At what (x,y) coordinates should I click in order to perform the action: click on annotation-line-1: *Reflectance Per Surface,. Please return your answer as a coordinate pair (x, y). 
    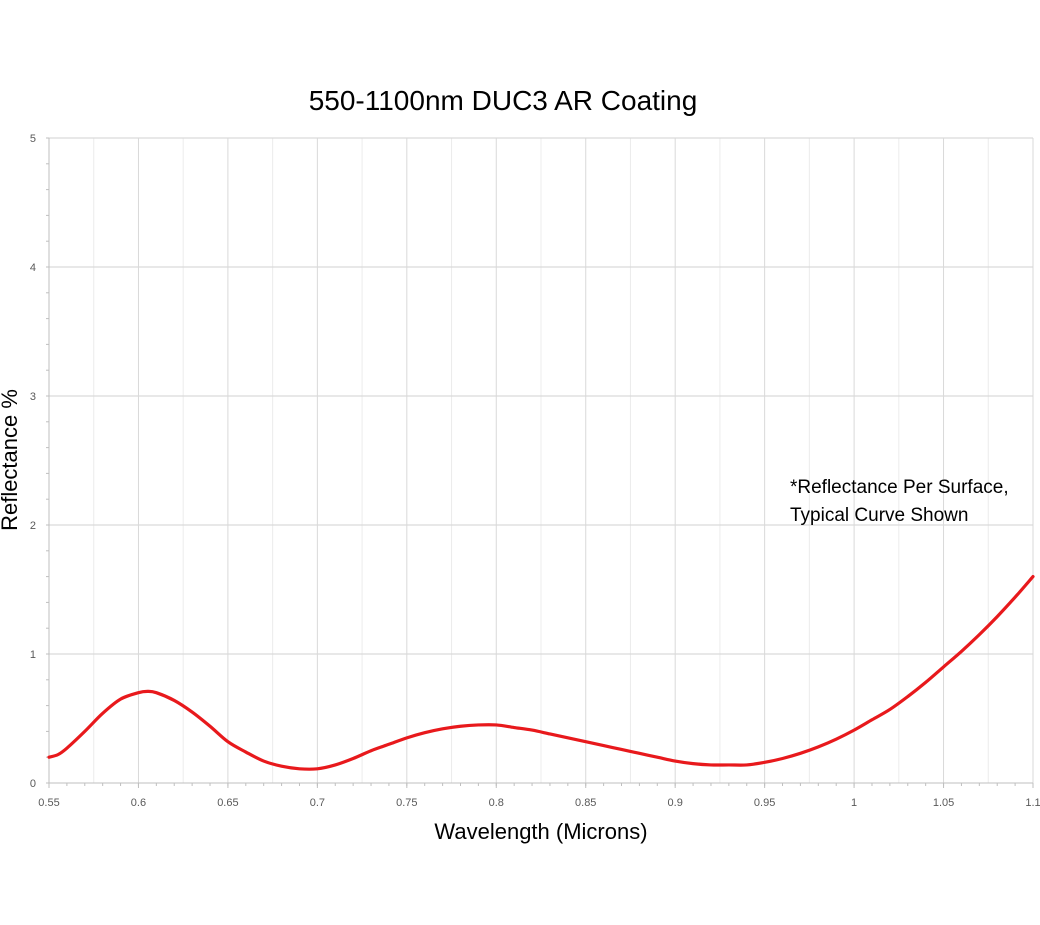
    Looking at the image, I should click on (899, 487).